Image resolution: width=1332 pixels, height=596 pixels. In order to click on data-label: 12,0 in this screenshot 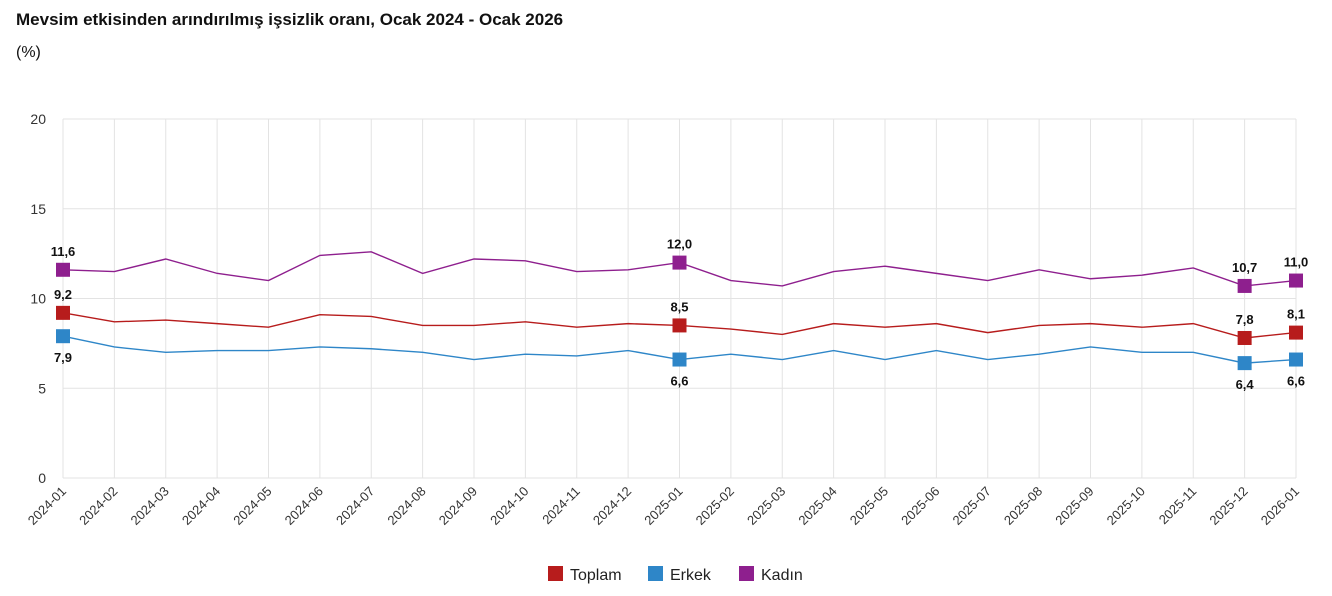, I will do `click(679, 244)`.